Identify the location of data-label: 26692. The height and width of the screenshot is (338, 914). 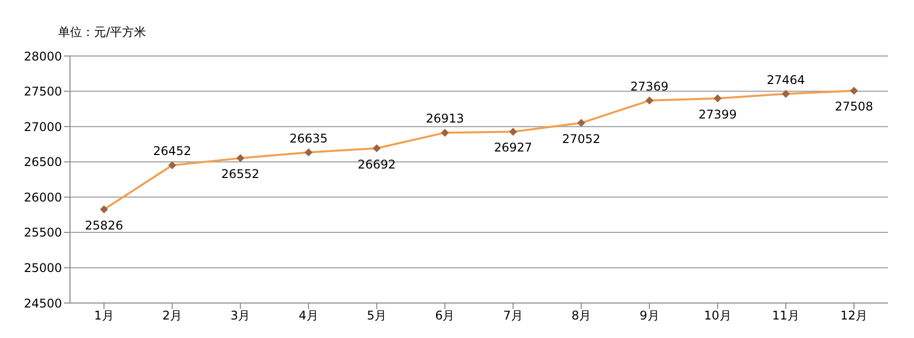
(377, 164).